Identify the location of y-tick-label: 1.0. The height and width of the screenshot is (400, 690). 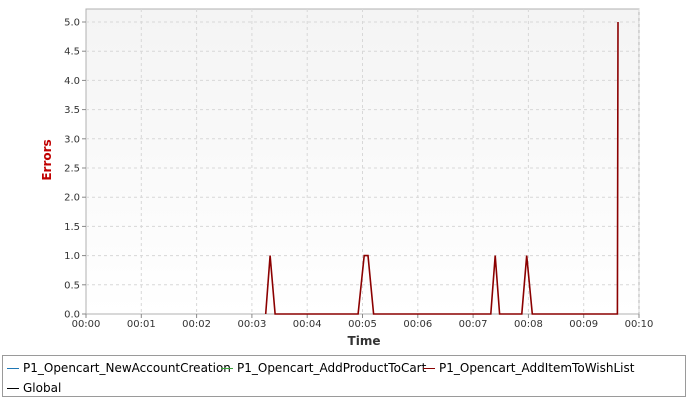
(72, 256).